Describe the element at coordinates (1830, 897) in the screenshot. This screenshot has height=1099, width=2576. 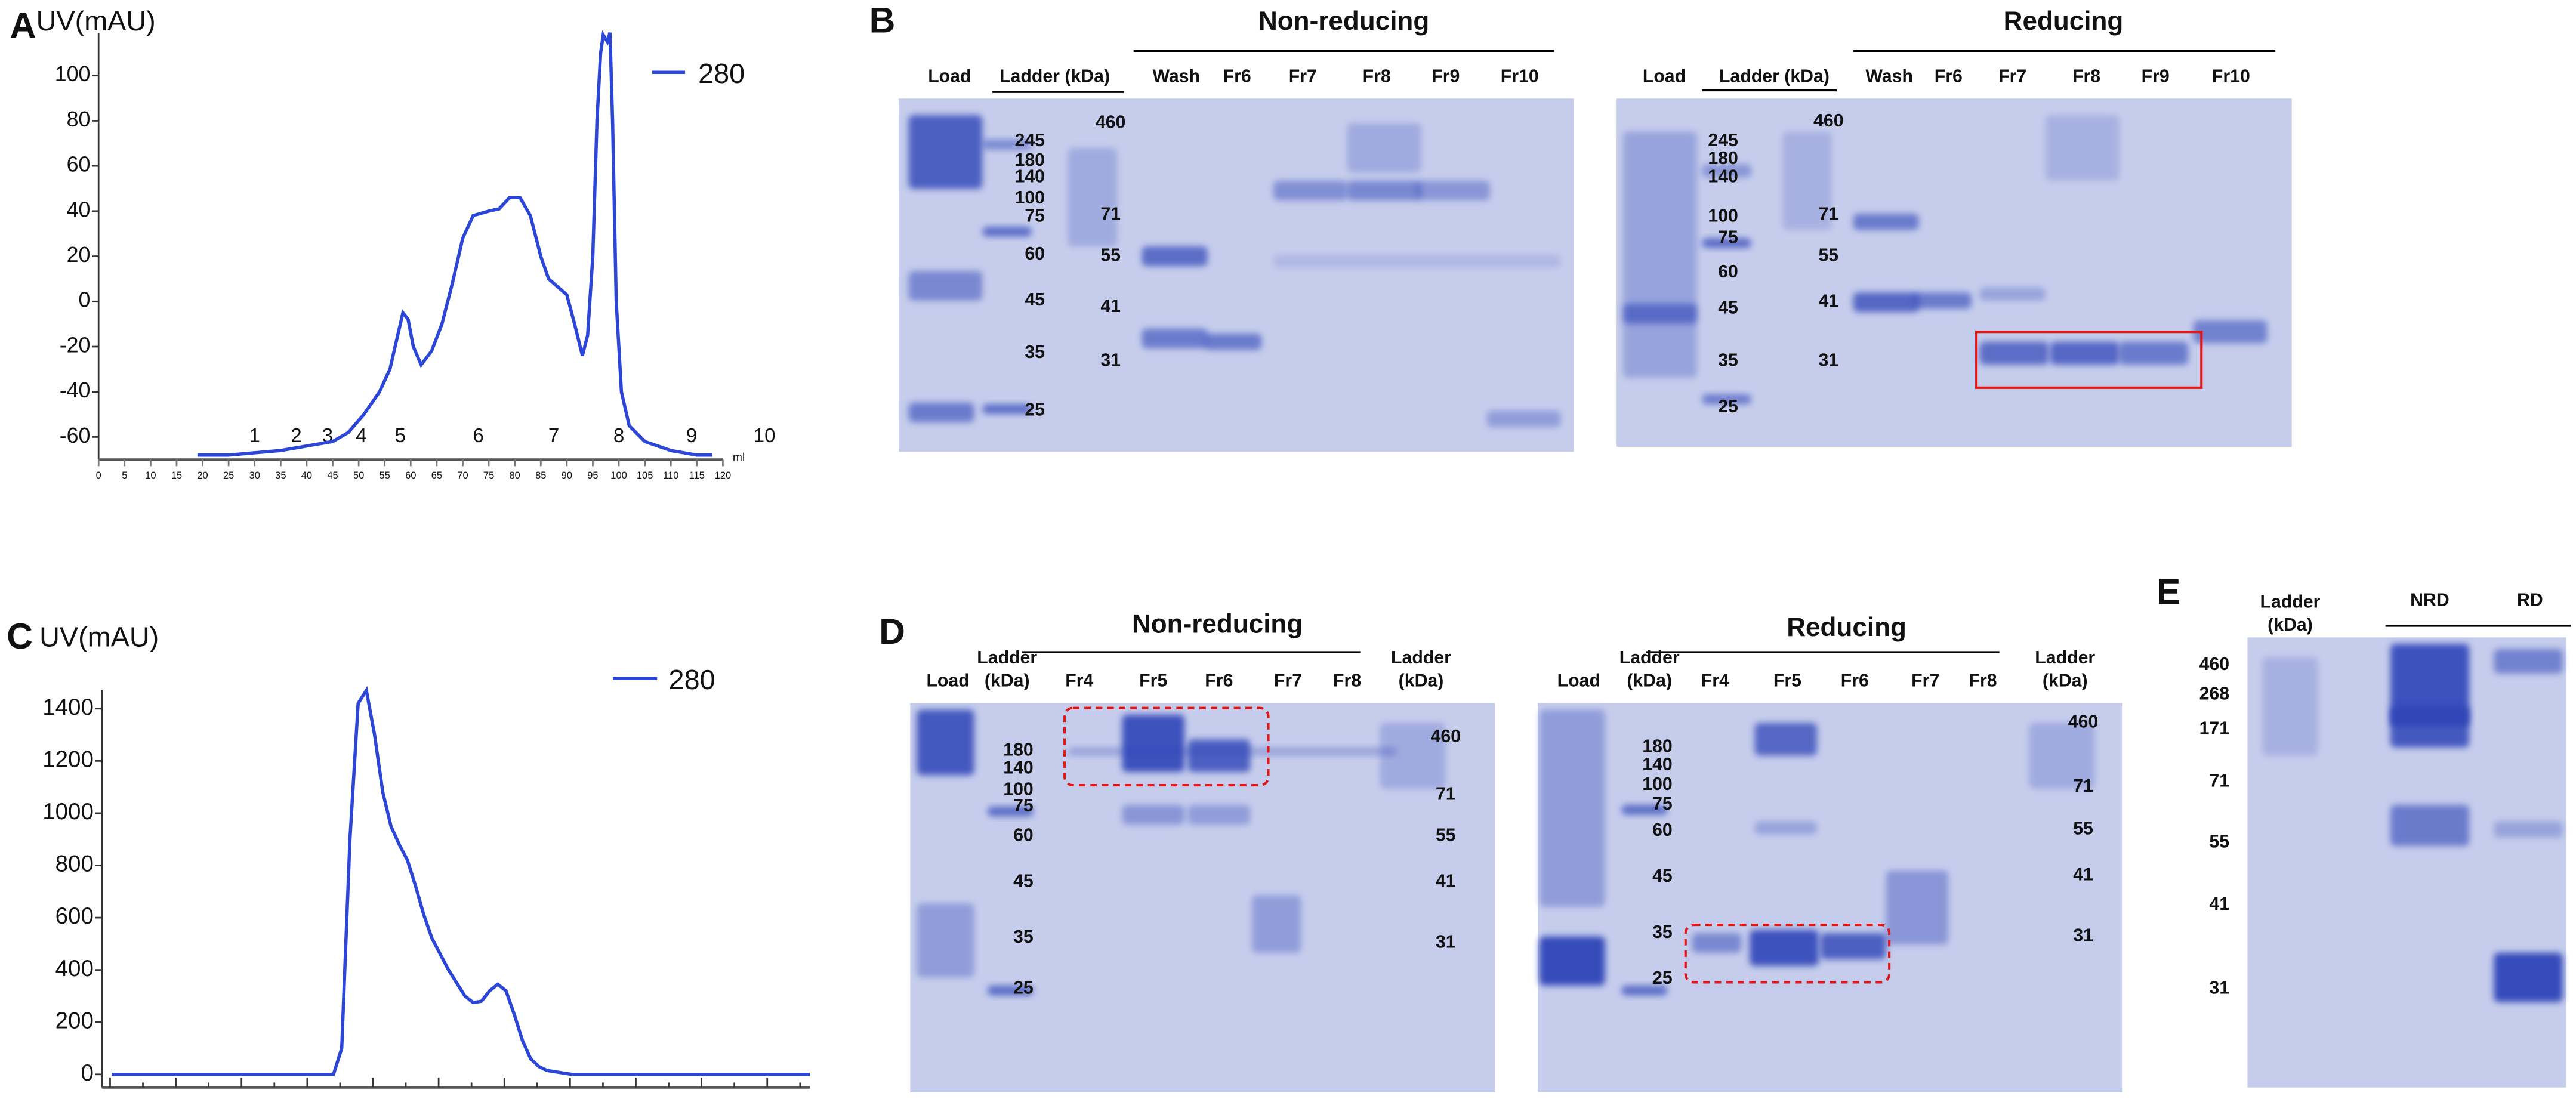
I see `gel` at that location.